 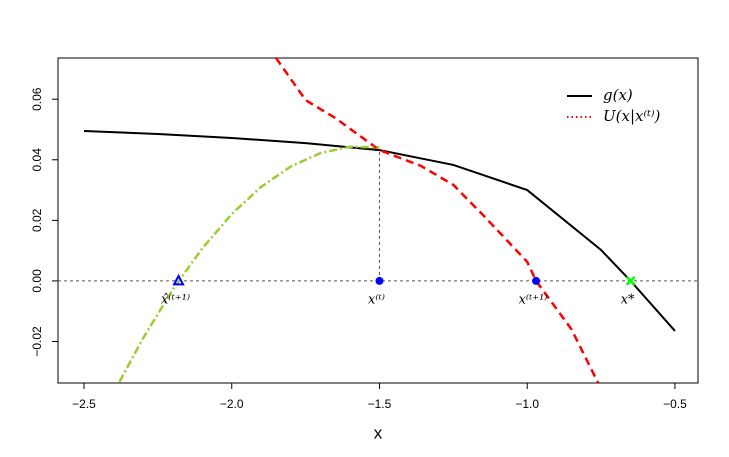 What do you see at coordinates (84, 404) in the screenshot?
I see `x-tick-label: −2.5` at bounding box center [84, 404].